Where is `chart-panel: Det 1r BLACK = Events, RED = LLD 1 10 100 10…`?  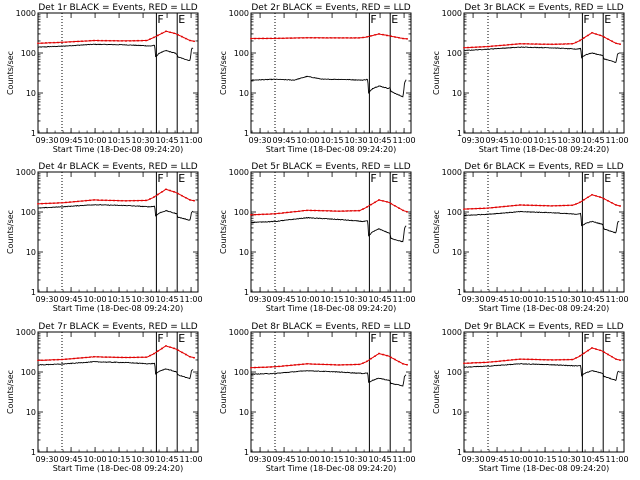
chart-panel: Det 1r BLACK = Events, RED = LLD 1 10 100 10… is located at coordinates (104, 78).